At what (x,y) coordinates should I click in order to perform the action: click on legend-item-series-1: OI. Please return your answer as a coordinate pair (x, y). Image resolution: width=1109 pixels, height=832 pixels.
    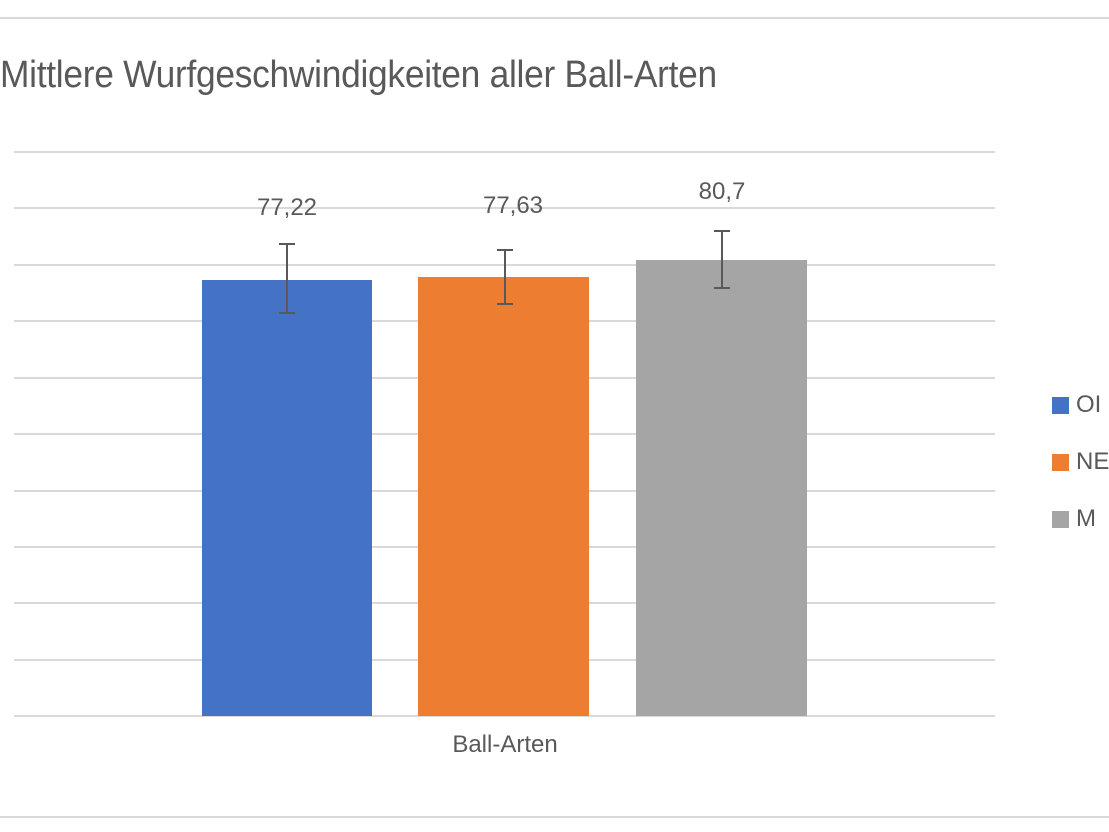
    Looking at the image, I should click on (1076, 405).